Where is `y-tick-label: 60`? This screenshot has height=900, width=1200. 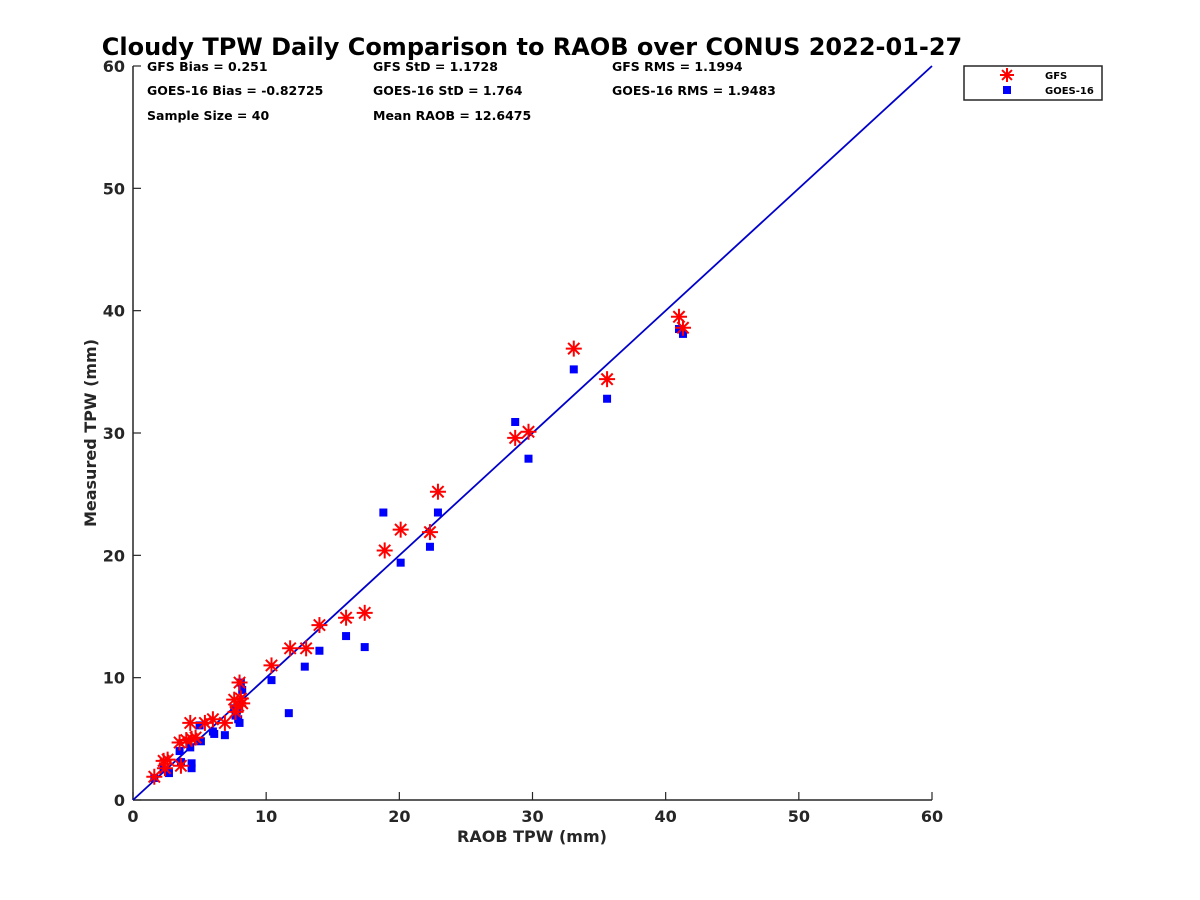
y-tick-label: 60 is located at coordinates (114, 66).